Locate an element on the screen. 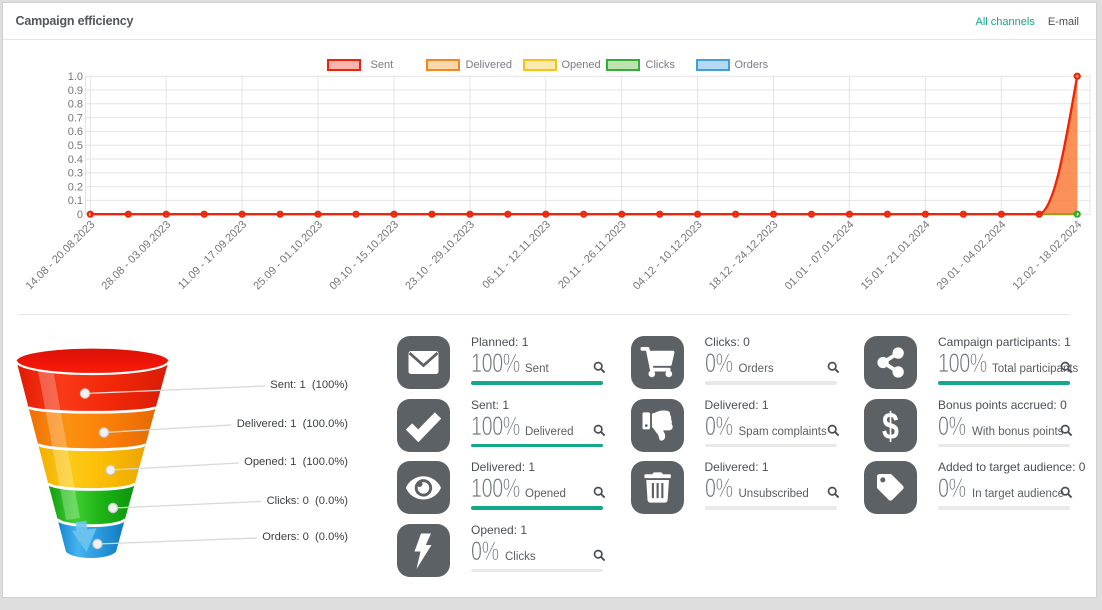  svg-text: 0.1 is located at coordinates (75, 201).